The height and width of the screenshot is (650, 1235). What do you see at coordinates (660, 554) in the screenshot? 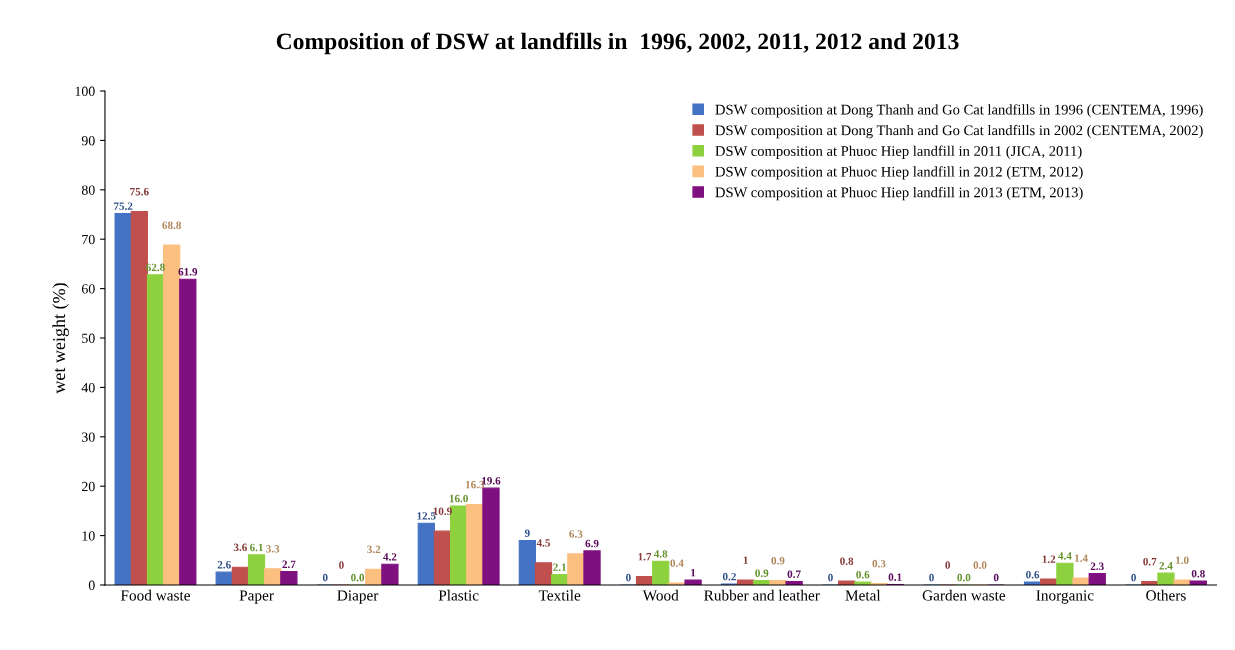
I see `data-label: 4.8` at bounding box center [660, 554].